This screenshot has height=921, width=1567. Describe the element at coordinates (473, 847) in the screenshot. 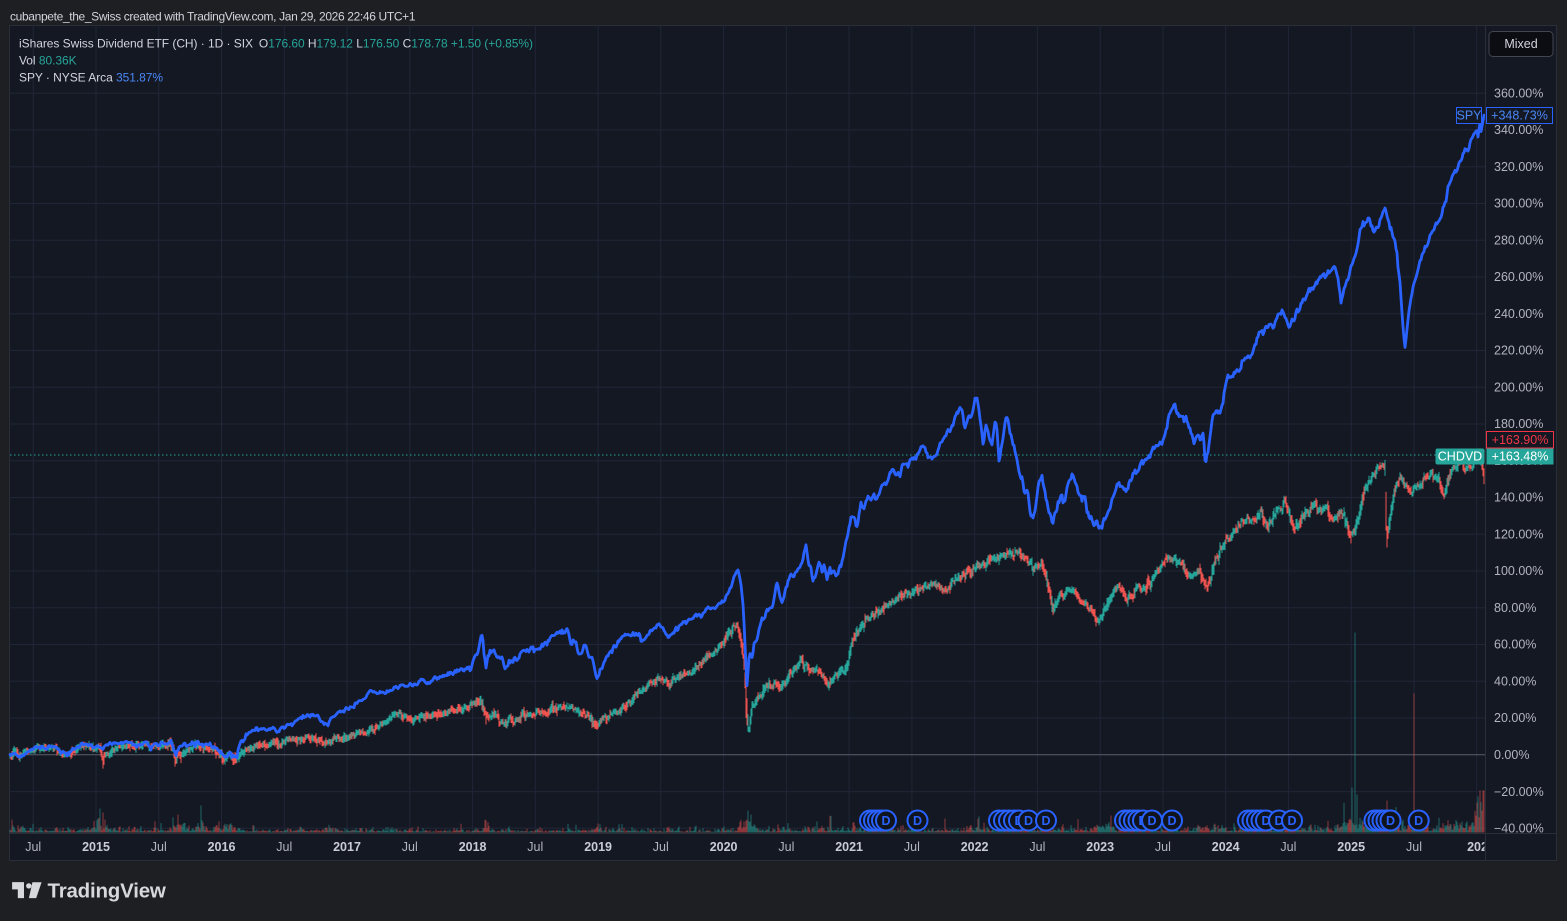

I see `svg-text: 2018` at that location.